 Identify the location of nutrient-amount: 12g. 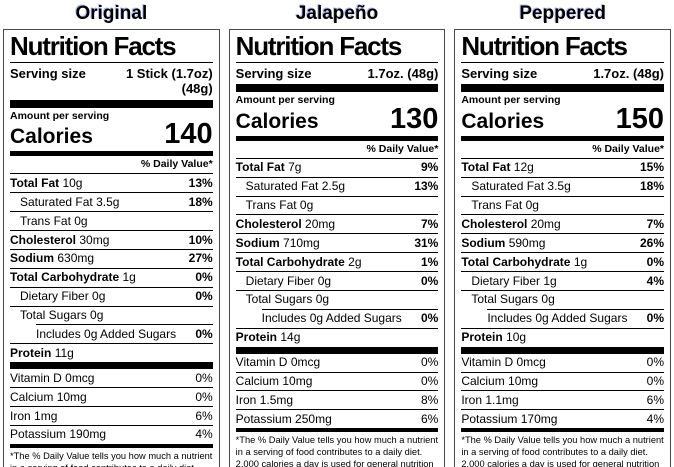
(523, 167).